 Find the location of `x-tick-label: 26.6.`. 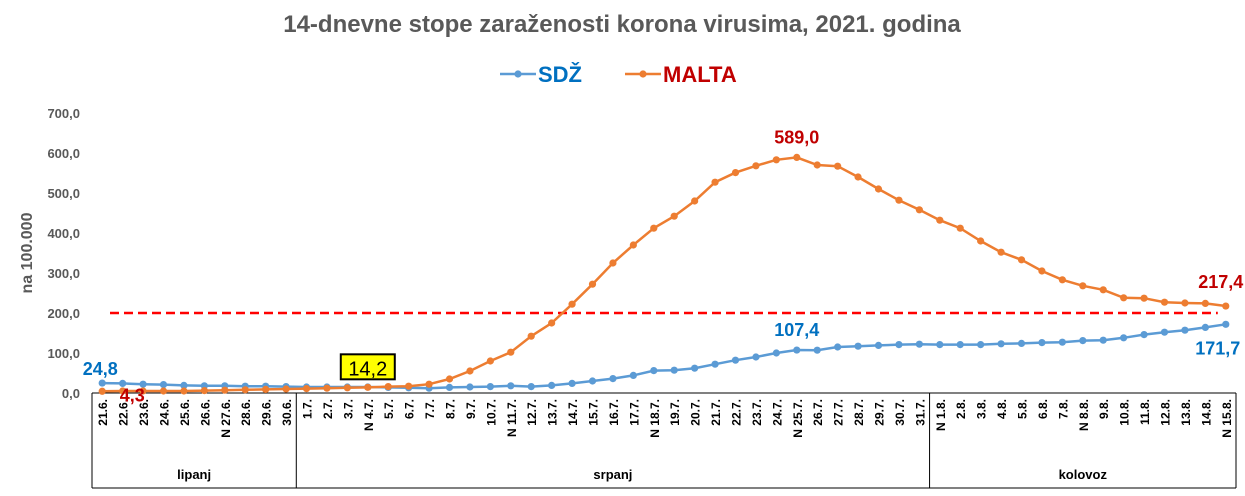

x-tick-label: 26.6. is located at coordinates (205, 412).